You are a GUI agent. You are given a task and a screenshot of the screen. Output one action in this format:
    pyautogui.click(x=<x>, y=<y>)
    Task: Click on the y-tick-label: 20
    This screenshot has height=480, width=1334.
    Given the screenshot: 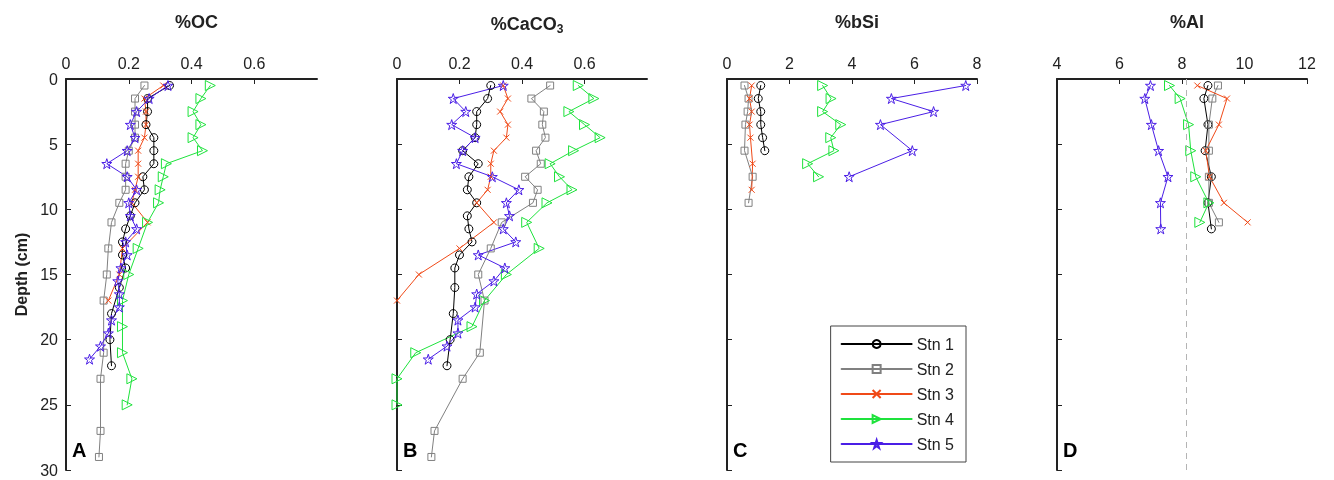 What is the action you would take?
    pyautogui.click(x=49, y=340)
    